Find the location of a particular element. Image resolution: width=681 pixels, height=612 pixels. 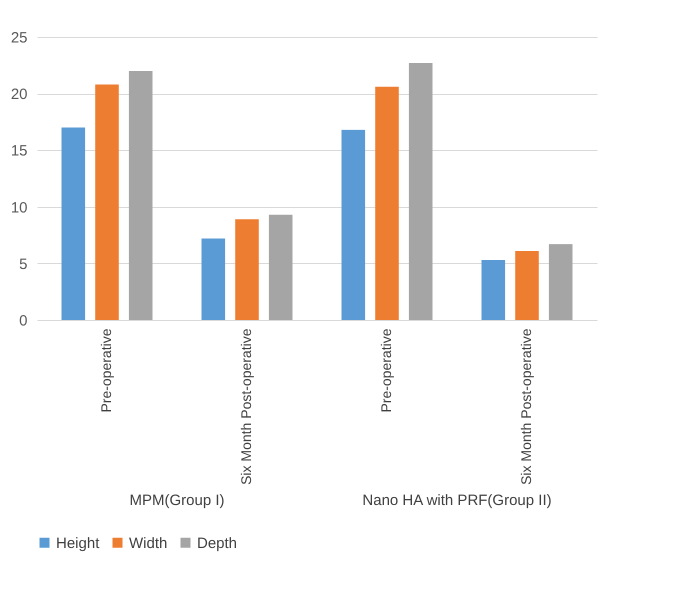

text: Nano HA with PRF(Group II) is located at coordinates (457, 500).